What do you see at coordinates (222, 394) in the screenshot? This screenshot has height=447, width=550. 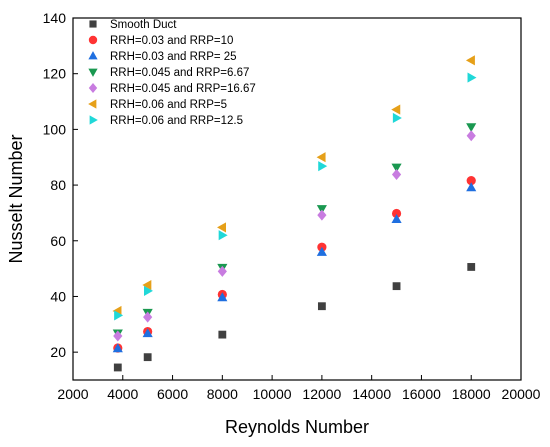 I see `x-tick-label: 8000` at bounding box center [222, 394].